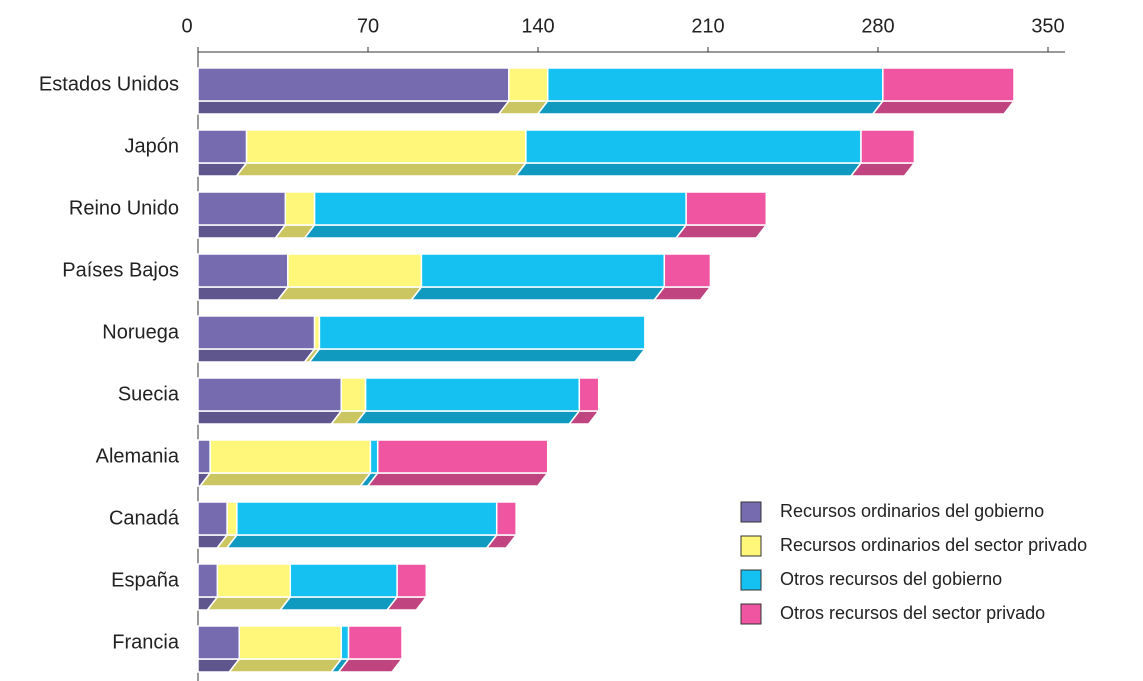 This screenshot has width=1143, height=681. Describe the element at coordinates (149, 394) in the screenshot. I see `y-tick-label: Suecia` at that location.